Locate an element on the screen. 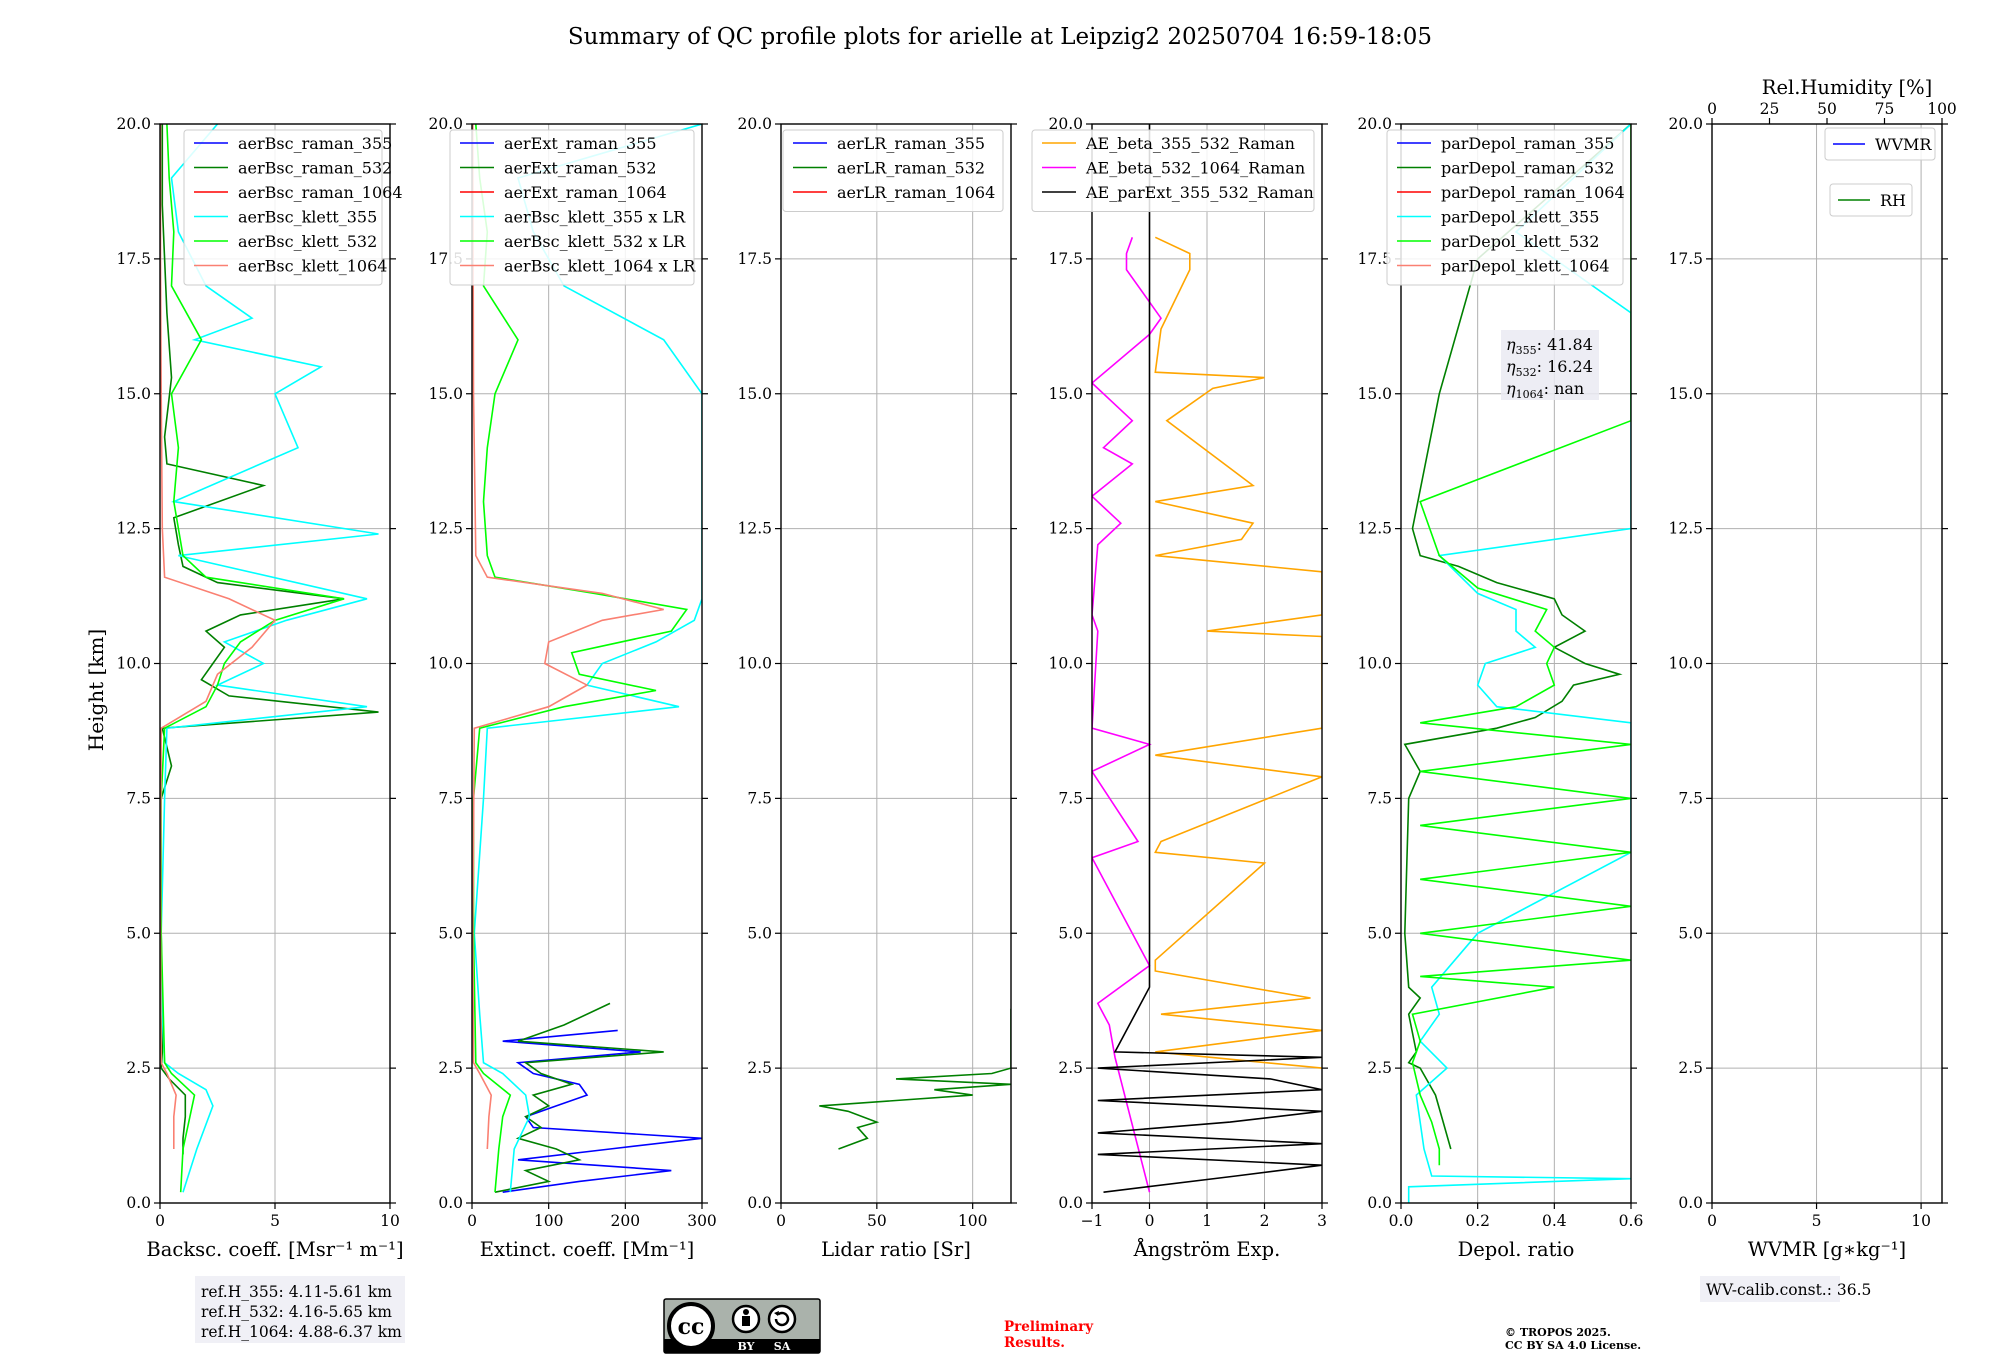  legend-label: aerBsc_klett_532 is located at coordinates (307, 241).